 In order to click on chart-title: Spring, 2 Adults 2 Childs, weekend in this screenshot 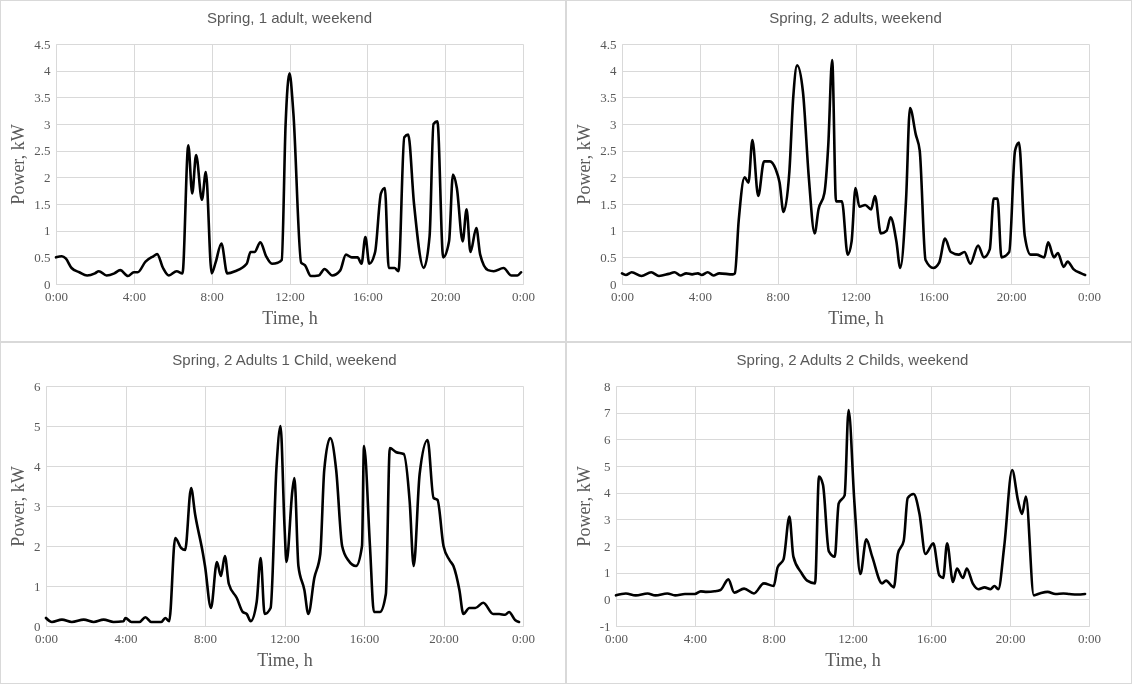, I will do `click(852, 359)`.